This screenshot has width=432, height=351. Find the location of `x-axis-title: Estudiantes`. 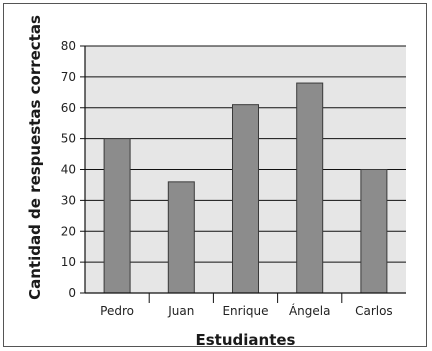

x-axis-title: Estudiantes is located at coordinates (246, 340).